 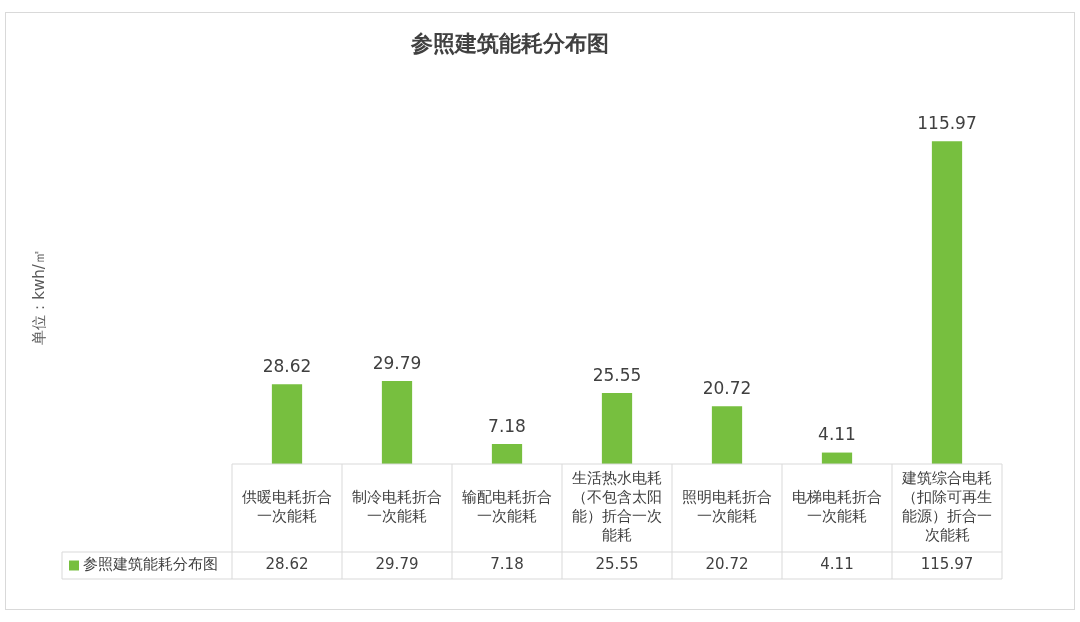 I want to click on annotation: 20.72, so click(x=727, y=388).